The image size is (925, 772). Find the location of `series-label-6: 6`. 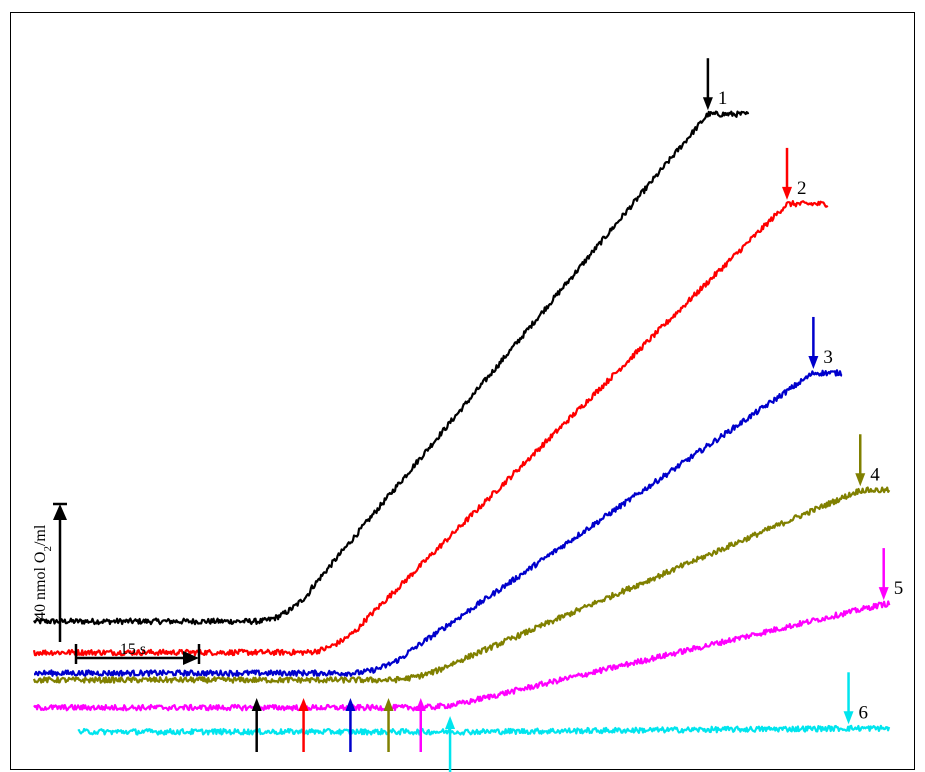

series-label-6: 6 is located at coordinates (864, 712).